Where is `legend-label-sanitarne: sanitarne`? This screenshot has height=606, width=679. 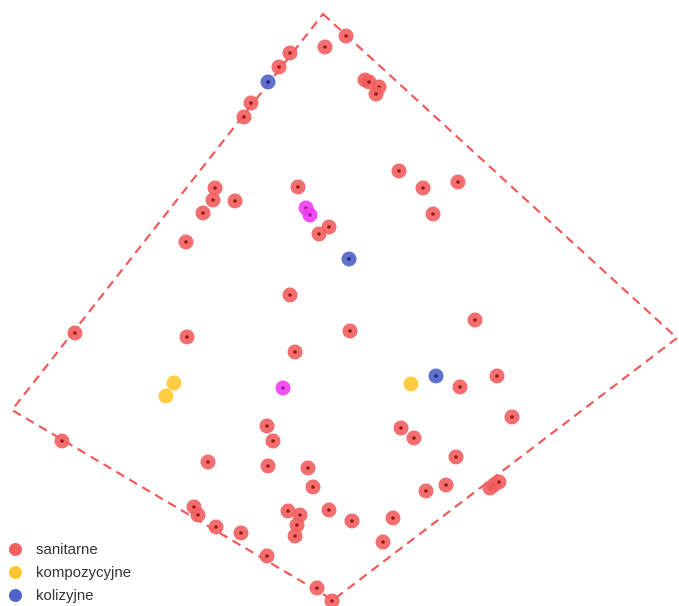
legend-label-sanitarne: sanitarne is located at coordinates (67, 549).